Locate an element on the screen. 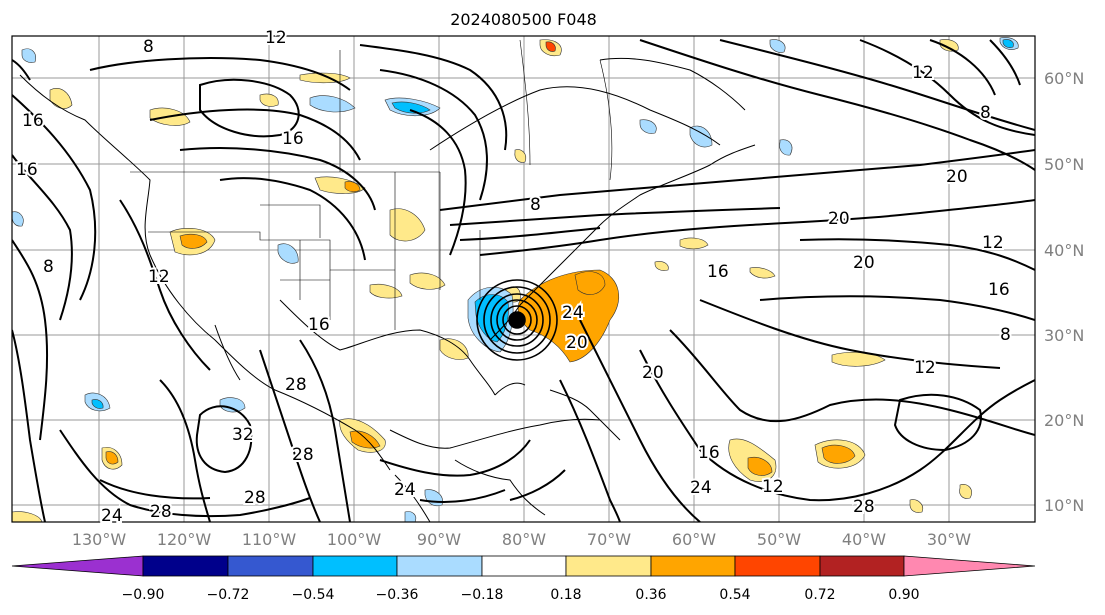  map-title: 2024080500 F048 is located at coordinates (523, 19).